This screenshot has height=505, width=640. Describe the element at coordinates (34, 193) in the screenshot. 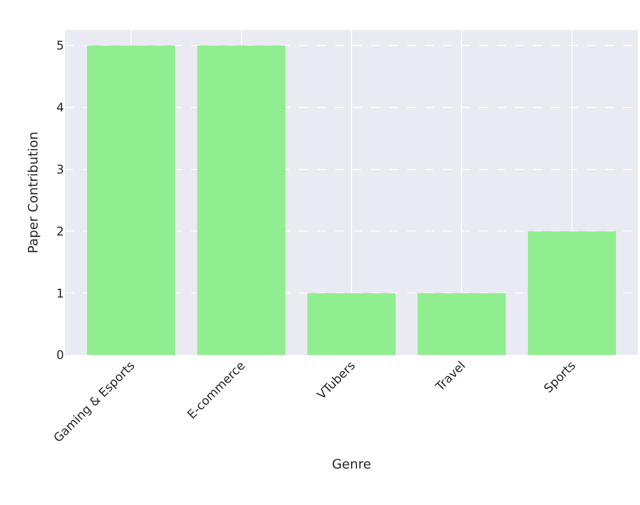

I see `y-axis-title: Paper Contribution` at that location.